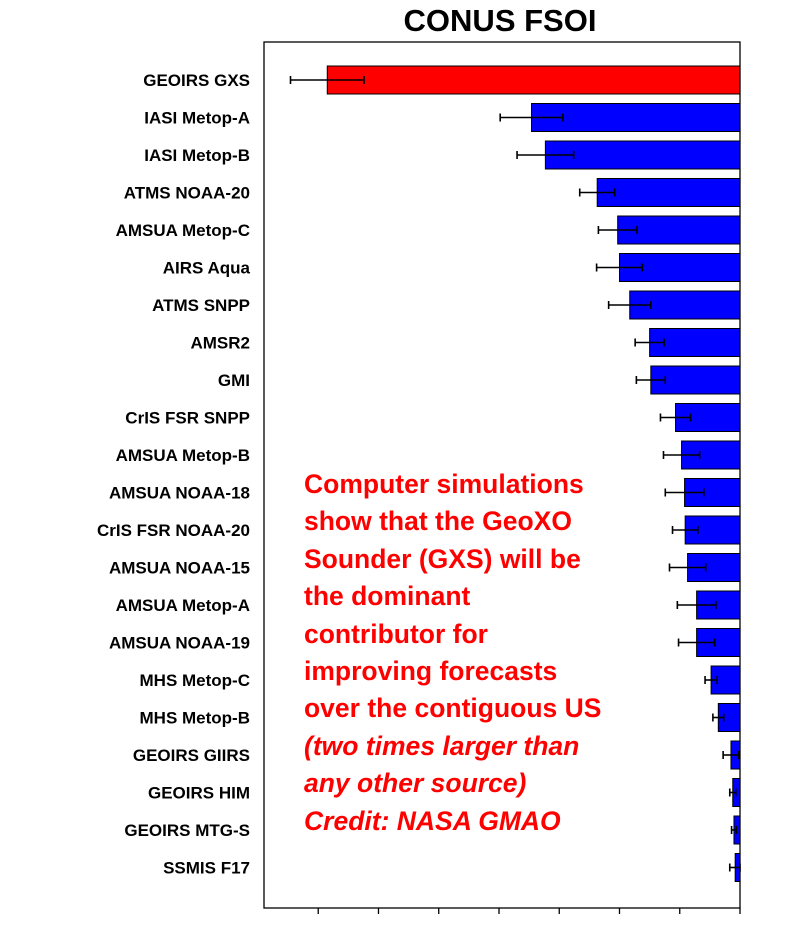  Describe the element at coordinates (234, 380) in the screenshot. I see `category-label: GMI` at that location.